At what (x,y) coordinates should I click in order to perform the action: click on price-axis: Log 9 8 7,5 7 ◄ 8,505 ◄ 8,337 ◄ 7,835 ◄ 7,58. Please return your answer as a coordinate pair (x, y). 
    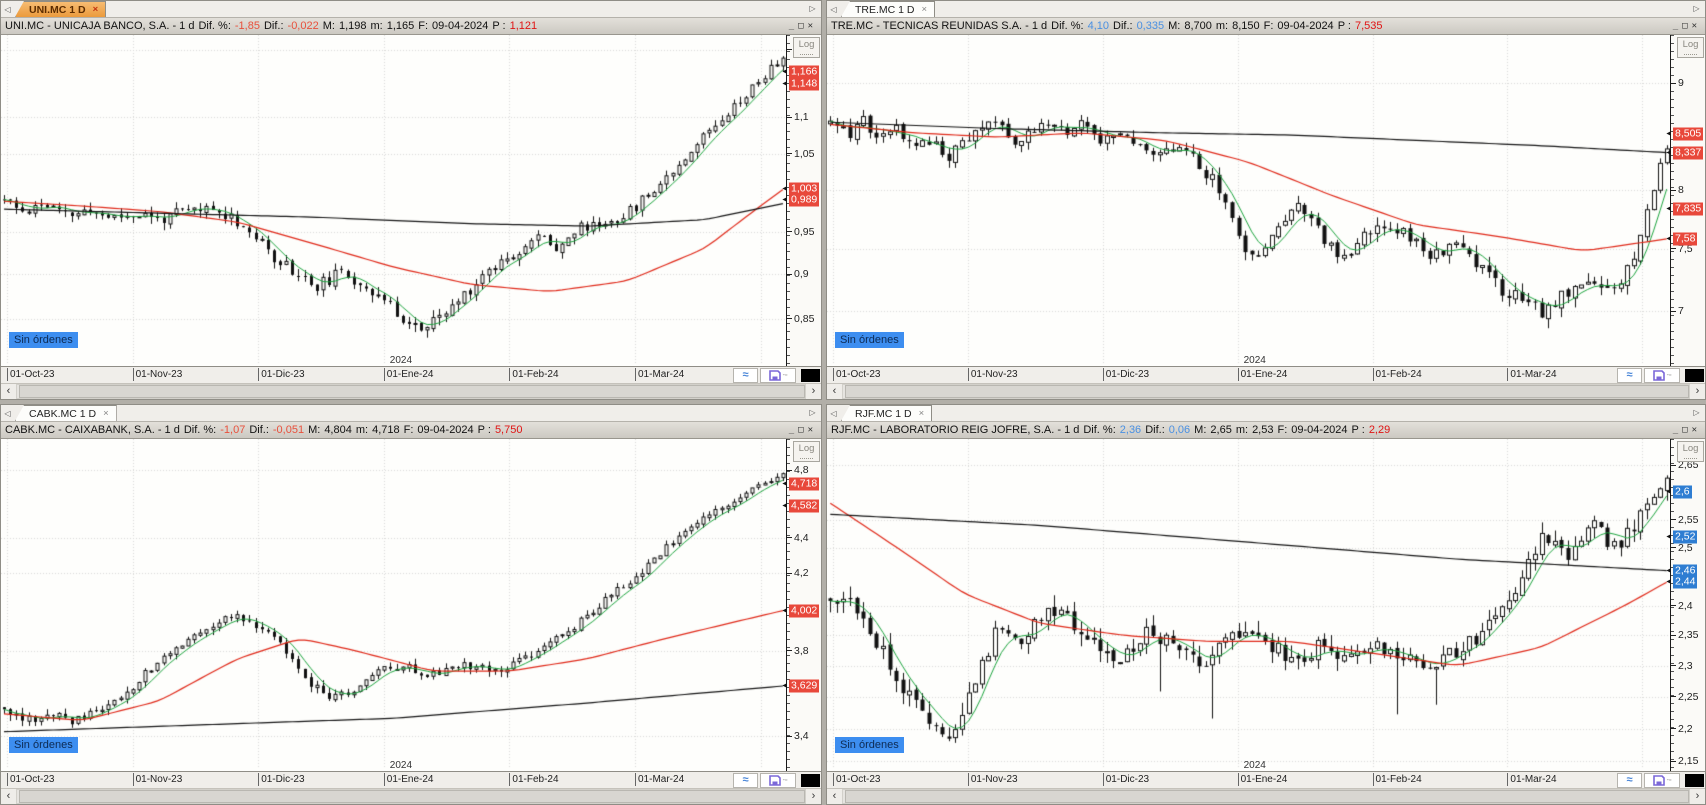
    Looking at the image, I should click on (1685, 200).